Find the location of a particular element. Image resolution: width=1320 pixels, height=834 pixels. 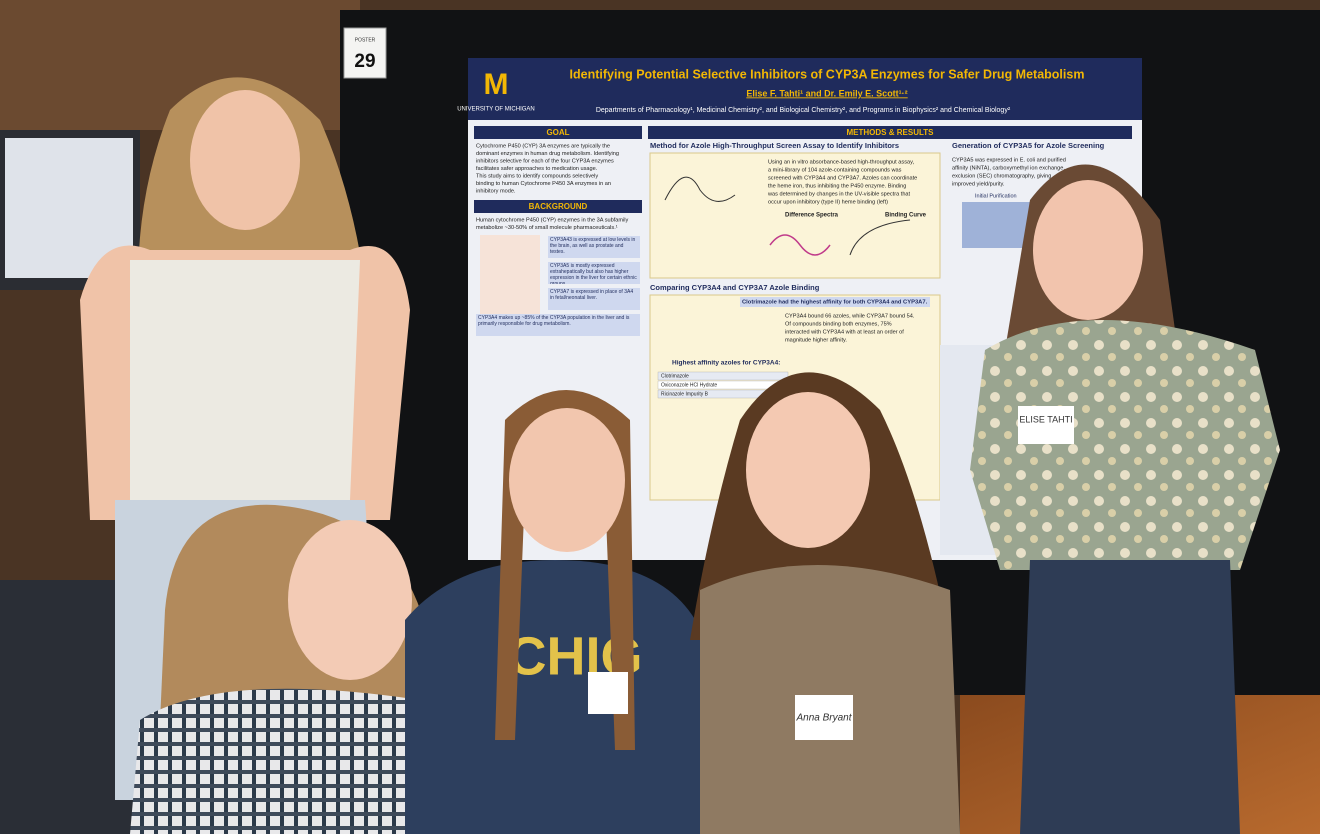

panel-title: Initial Purification is located at coordinates (996, 196).